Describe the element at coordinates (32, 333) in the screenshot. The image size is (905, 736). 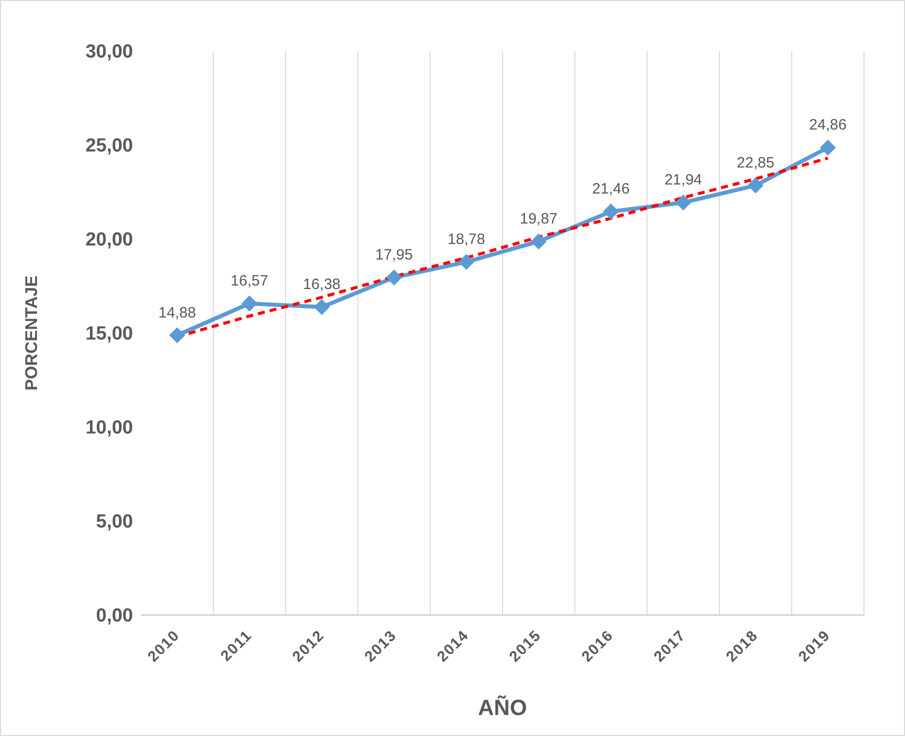
I see `y-axis-title: PORCENTAJE` at that location.